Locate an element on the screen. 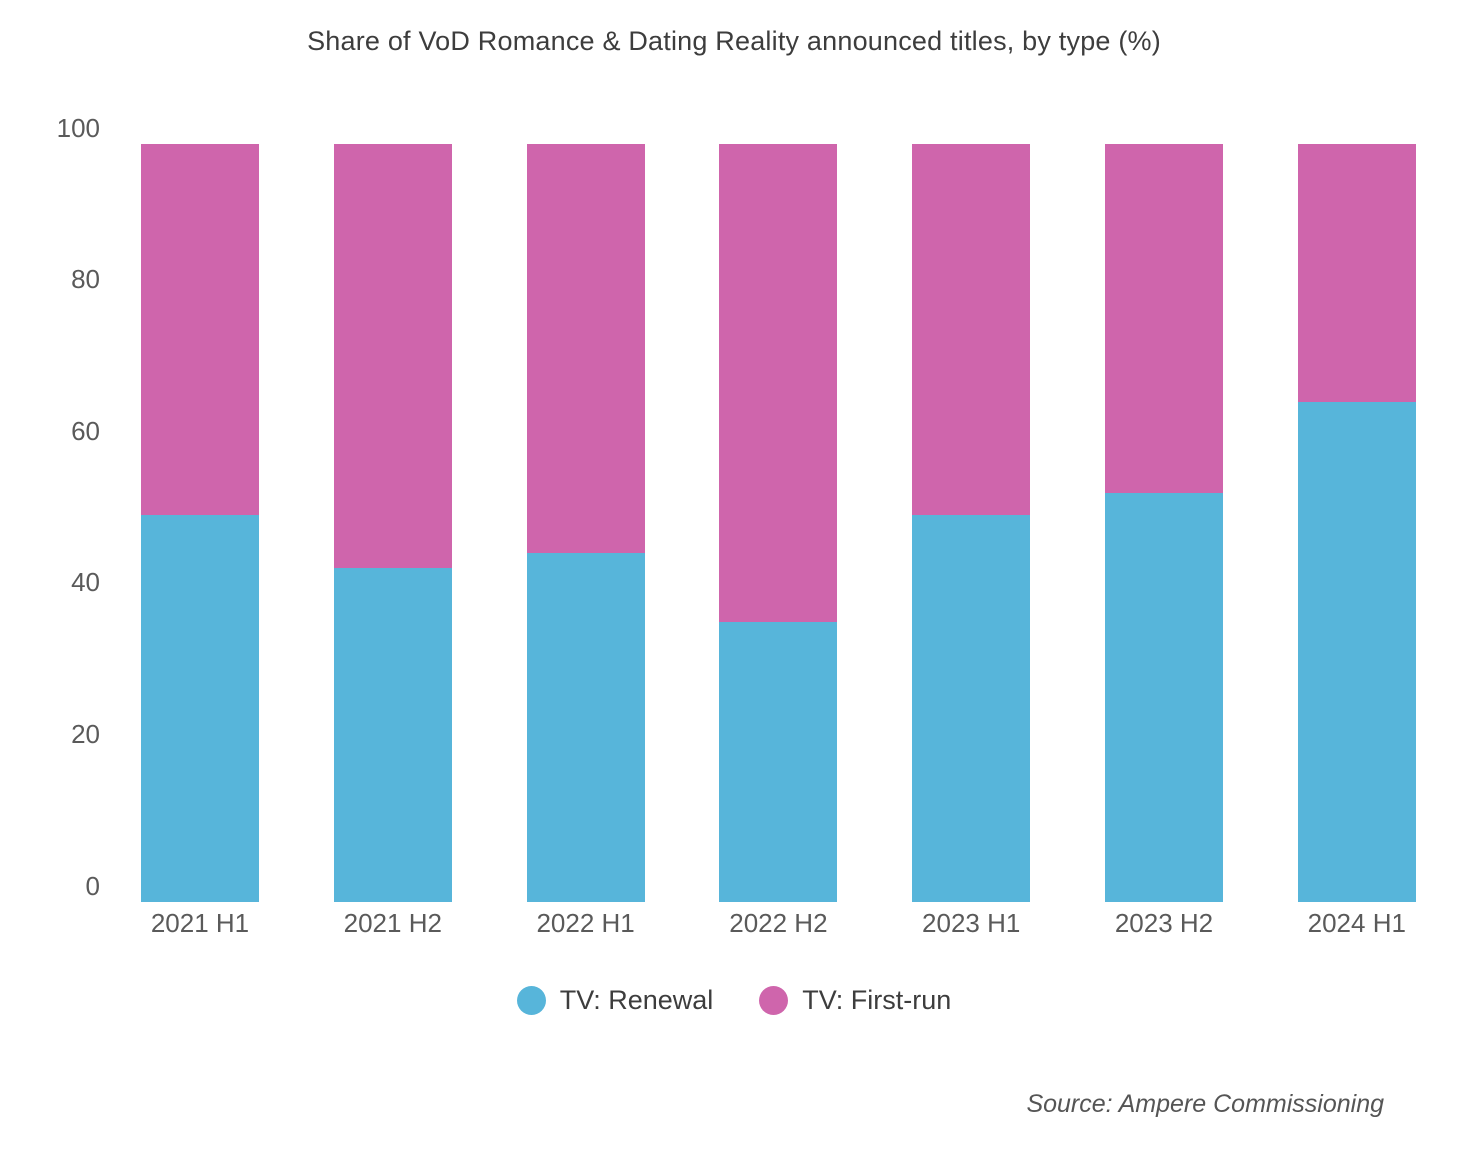 This screenshot has height=1156, width=1468. legend-swatch-tv-renewal-icon is located at coordinates (531, 1000).